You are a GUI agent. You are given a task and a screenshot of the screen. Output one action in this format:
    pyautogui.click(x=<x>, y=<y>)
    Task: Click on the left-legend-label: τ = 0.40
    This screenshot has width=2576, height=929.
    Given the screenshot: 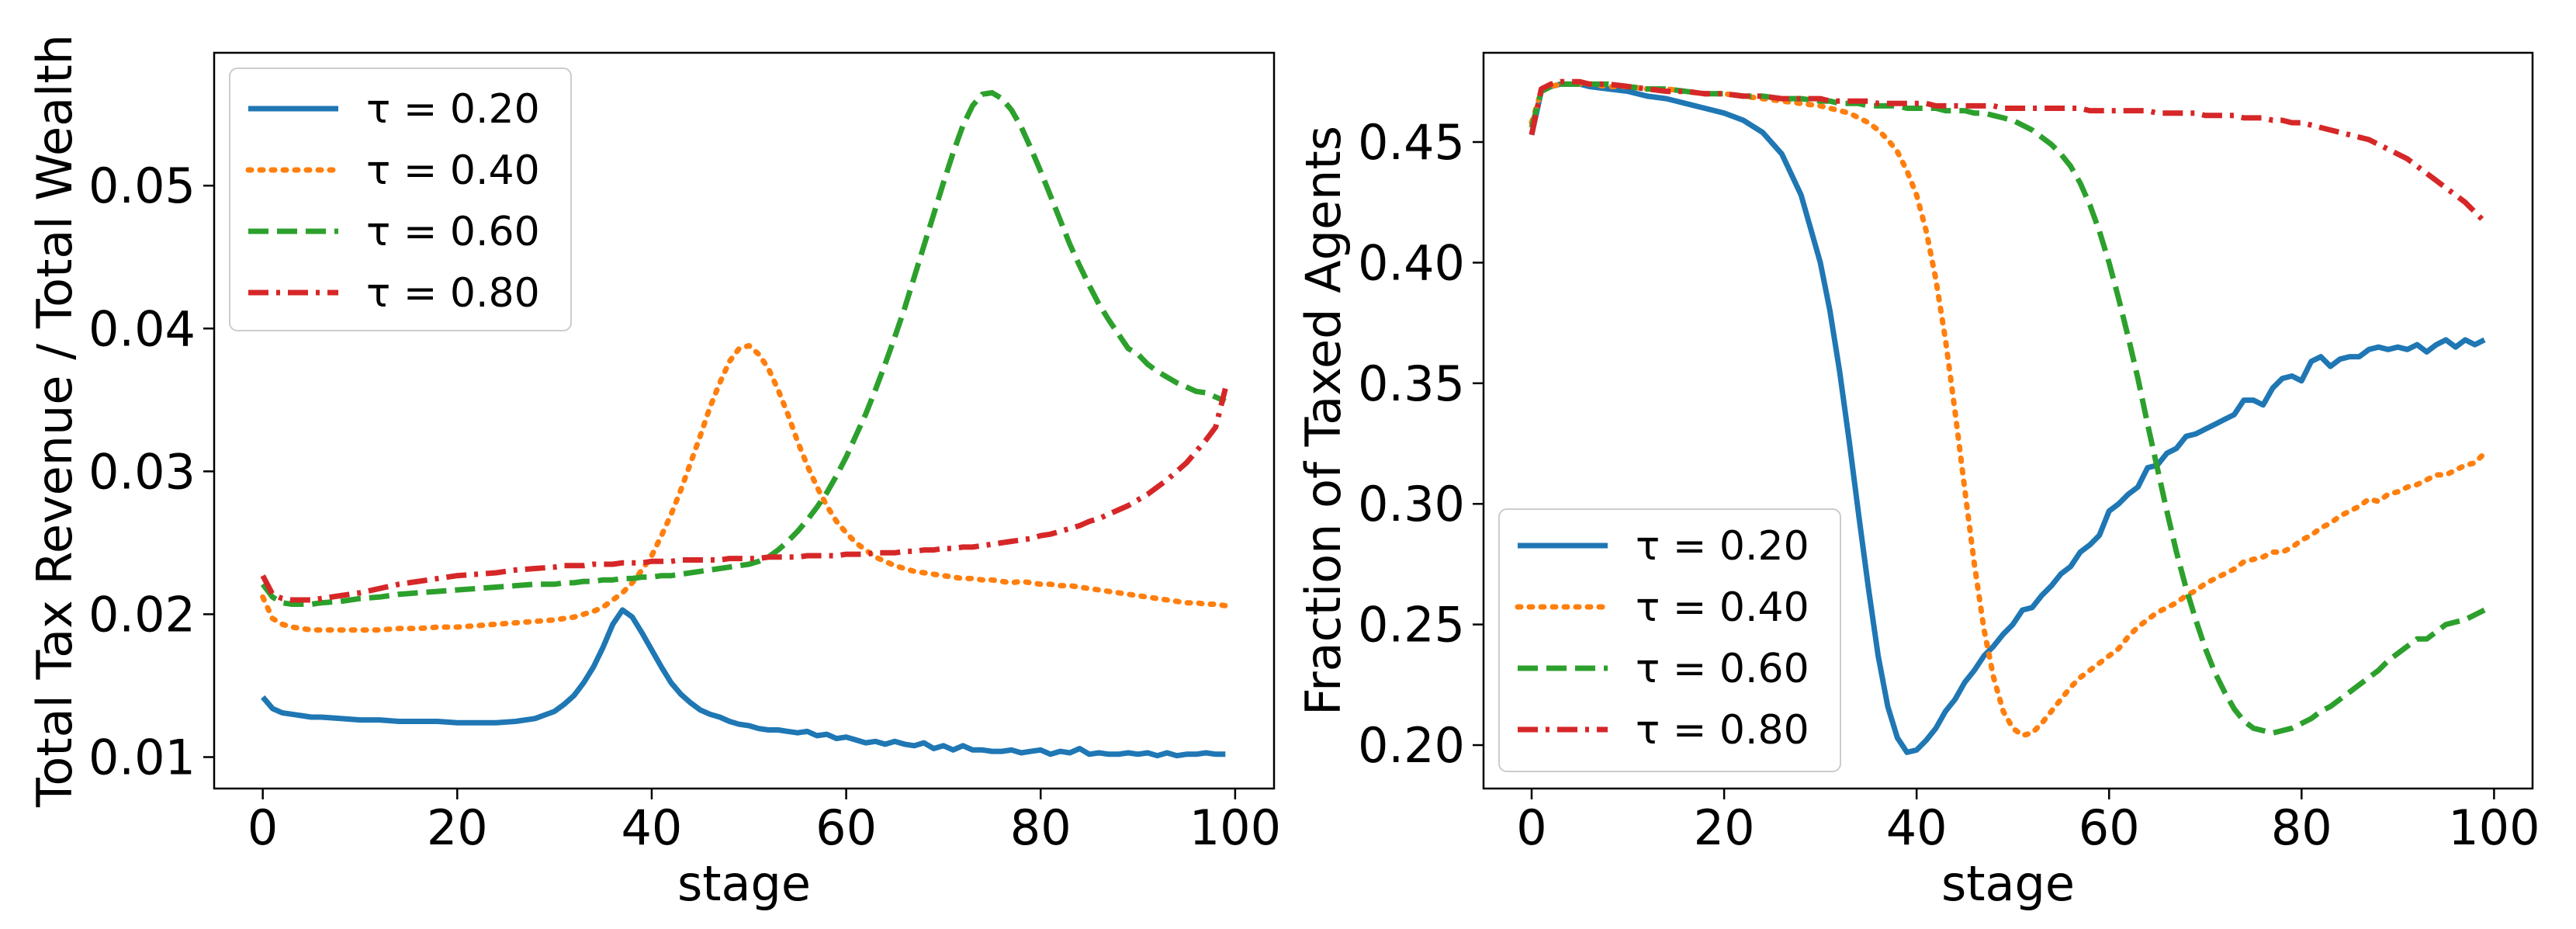 What is the action you would take?
    pyautogui.click(x=453, y=170)
    